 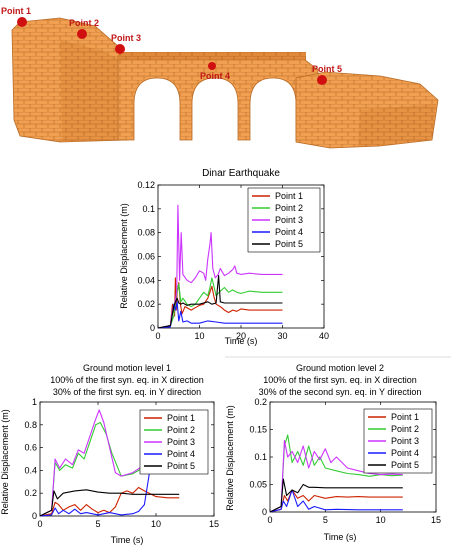 What do you see at coordinates (146, 233) in the screenshot?
I see `y-tick-label: 0.08` at bounding box center [146, 233].